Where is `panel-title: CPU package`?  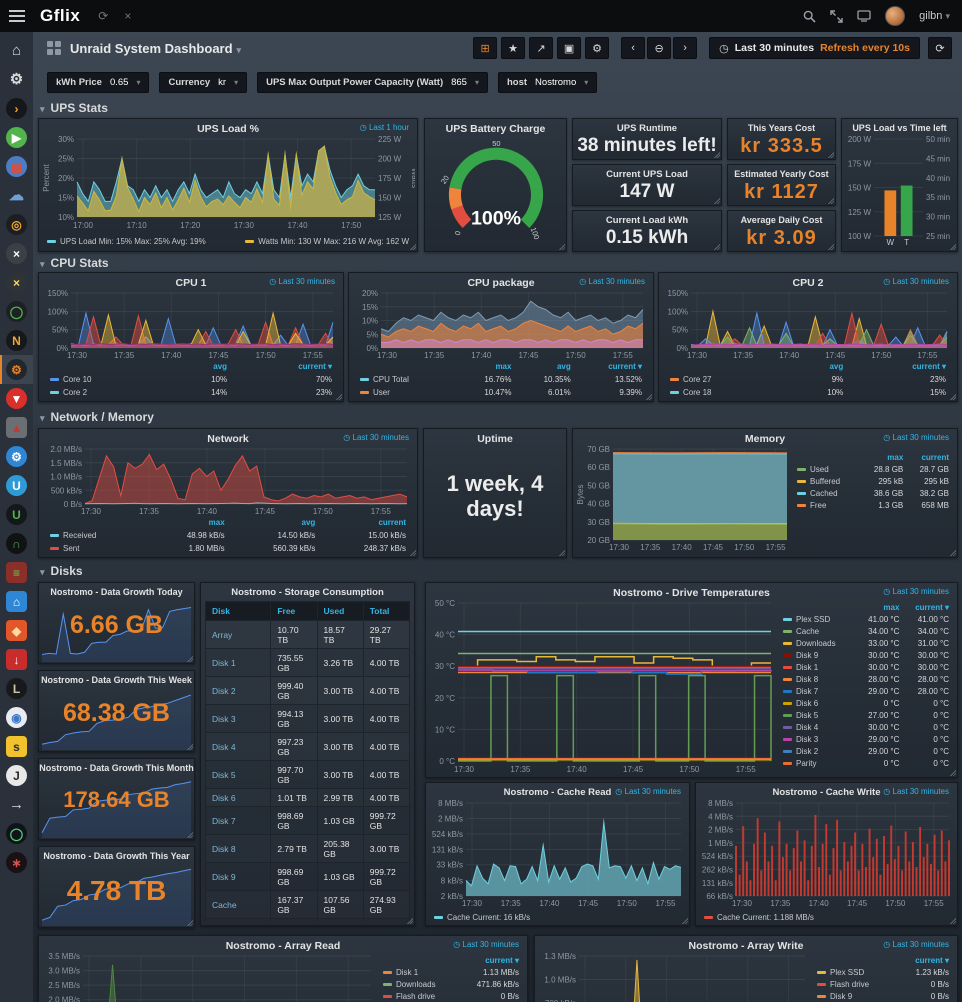
panel-title: CPU package is located at coordinates (501, 283).